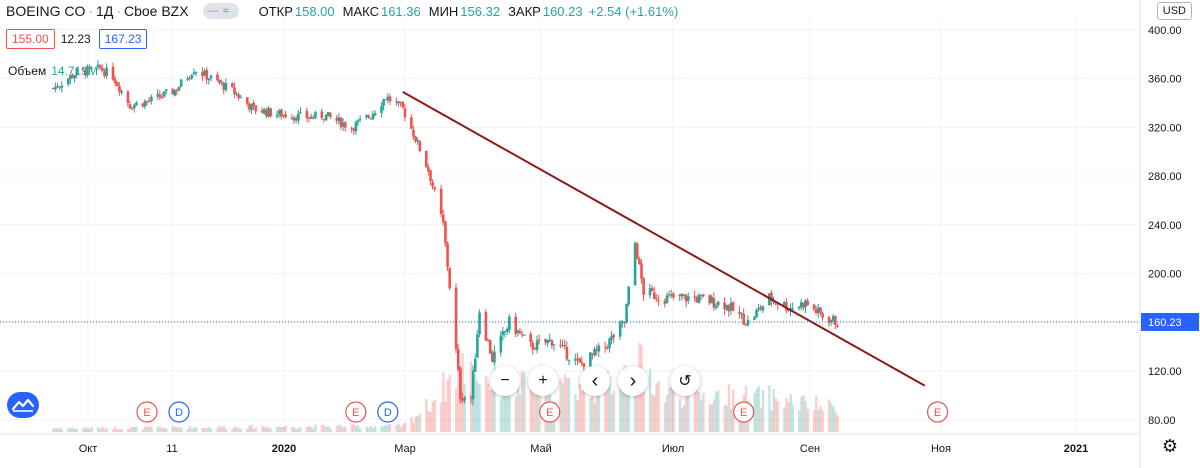 This screenshot has width=1200, height=468. I want to click on high-value: 161.36, so click(400, 11).